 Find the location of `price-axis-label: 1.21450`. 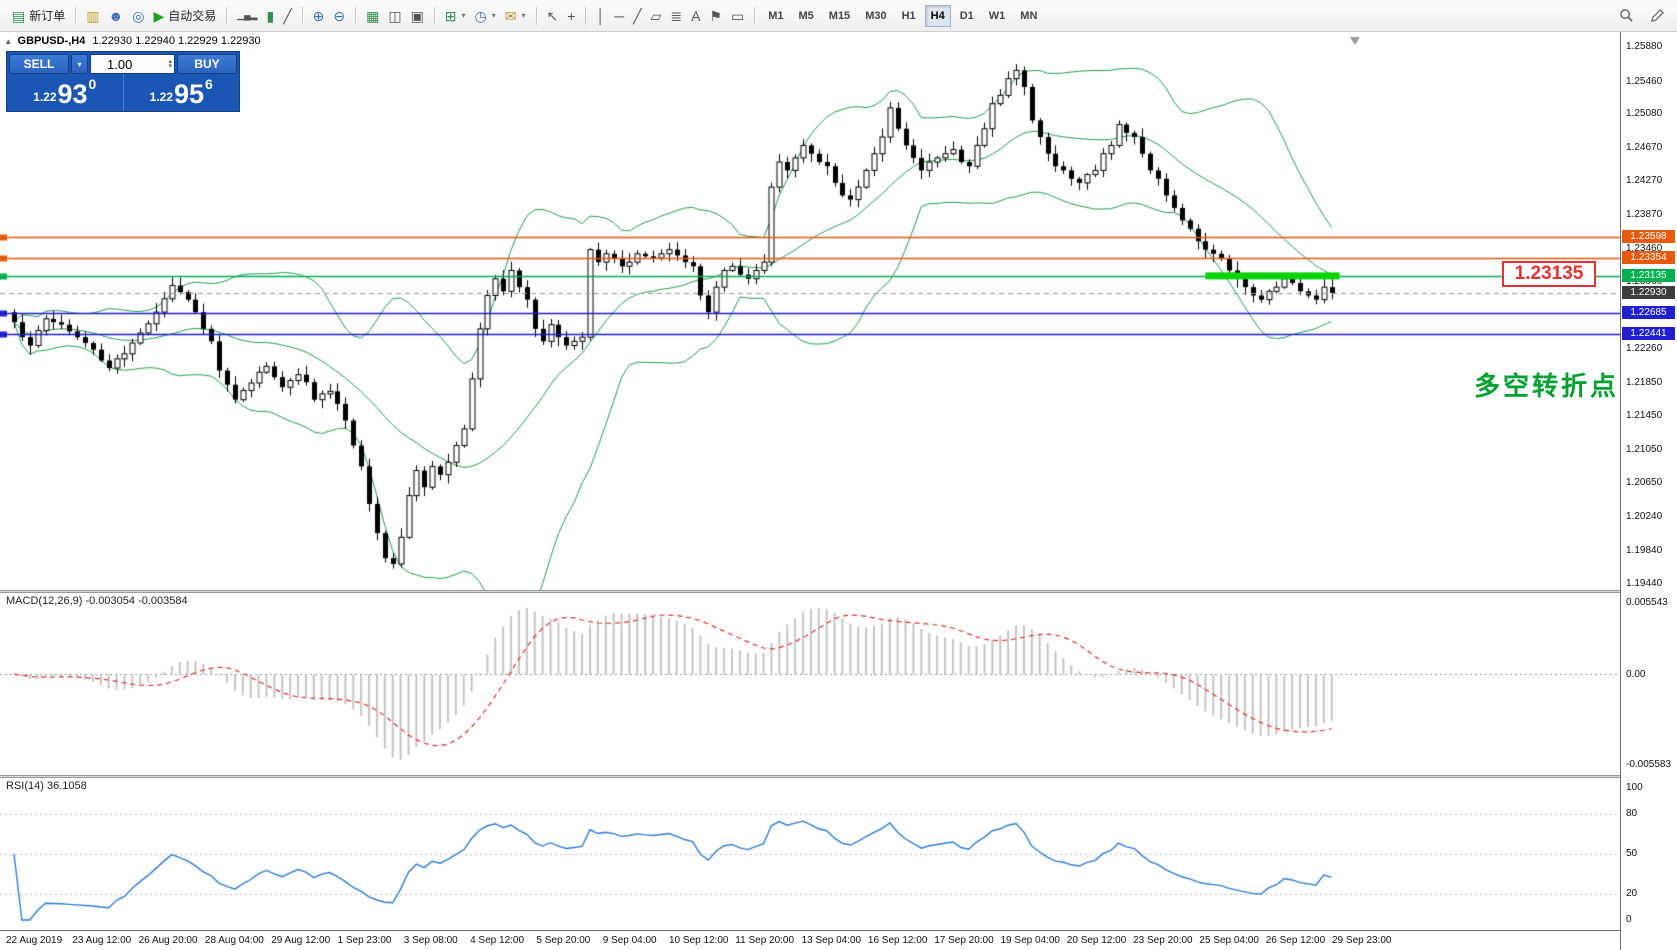

price-axis-label: 1.21450 is located at coordinates (1644, 416).